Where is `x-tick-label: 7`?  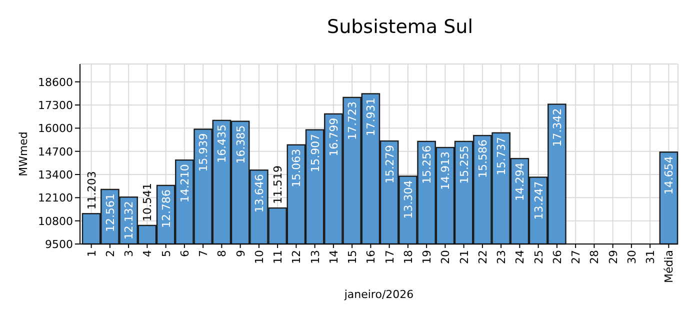 x-tick-label: 7 is located at coordinates (203, 253).